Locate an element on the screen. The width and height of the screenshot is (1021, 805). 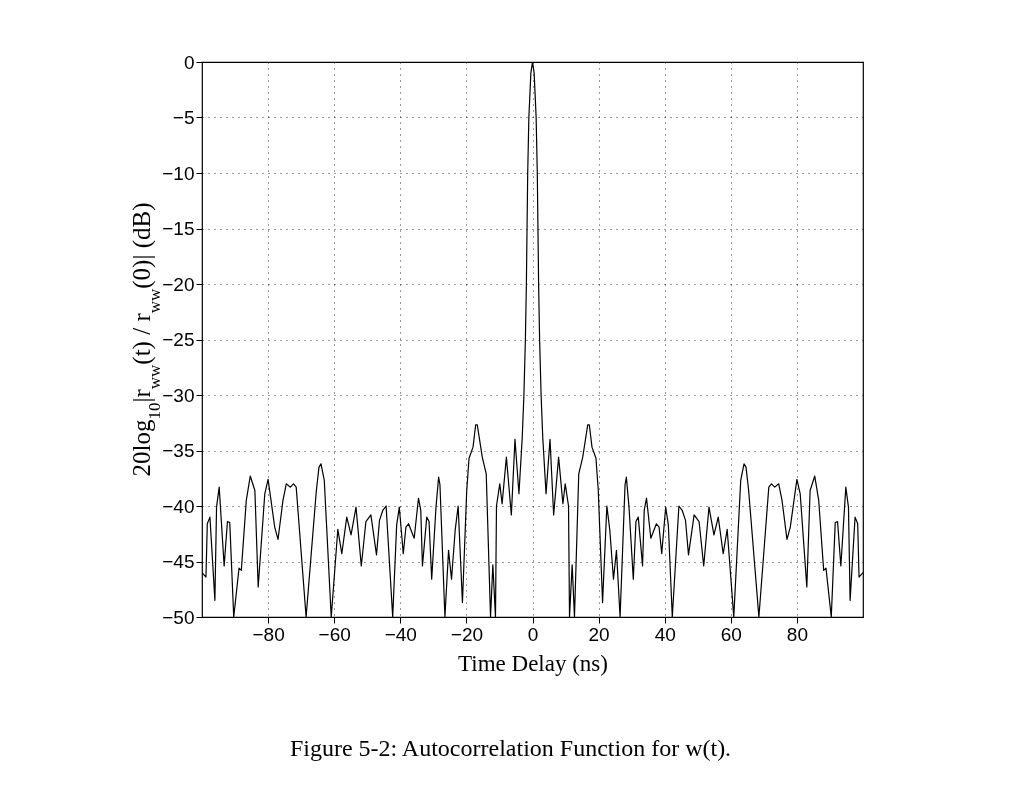
x-tick-label: −20 is located at coordinates (467, 634).